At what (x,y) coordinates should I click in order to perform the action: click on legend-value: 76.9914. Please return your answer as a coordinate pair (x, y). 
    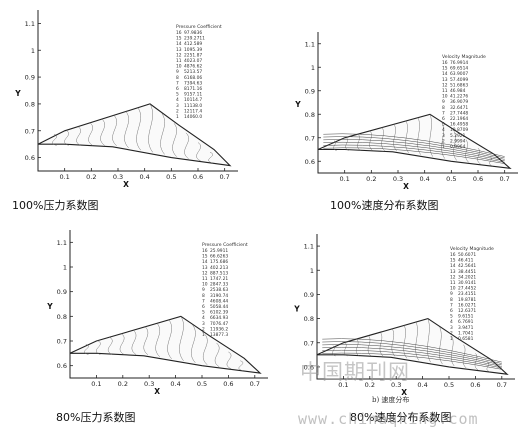
    Looking at the image, I should click on (459, 63).